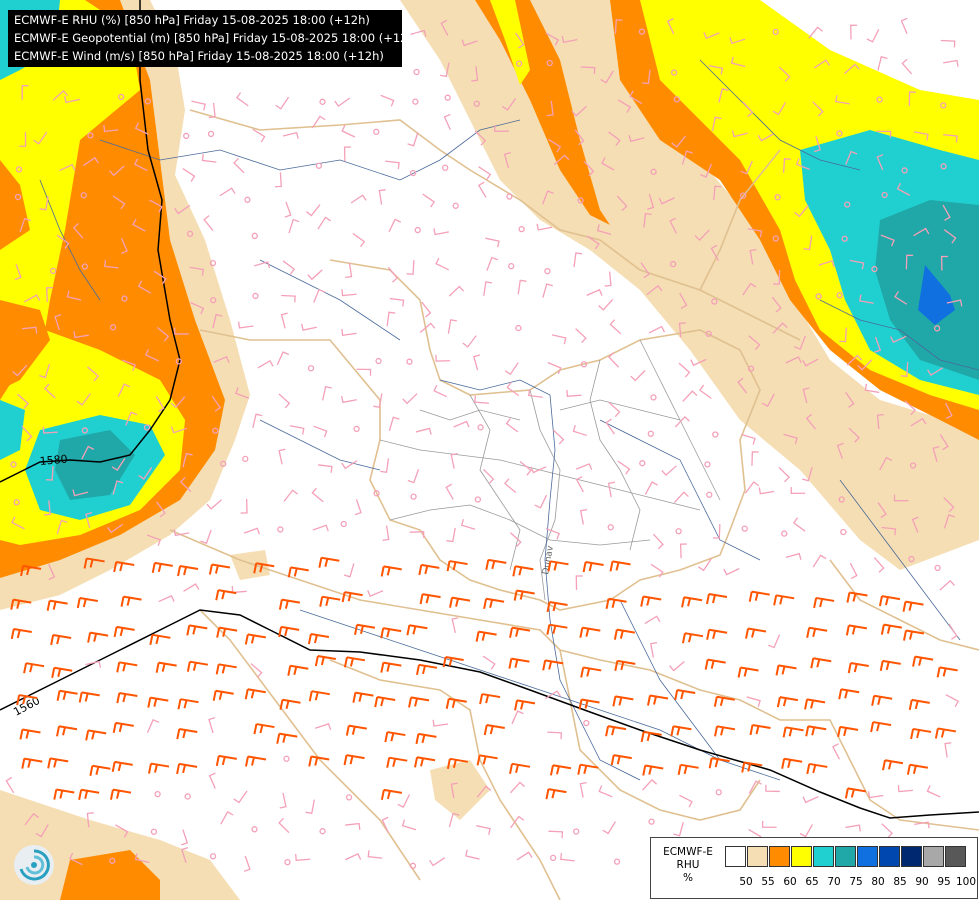  I want to click on contour-label-1560-text: 1560, so click(26, 706).